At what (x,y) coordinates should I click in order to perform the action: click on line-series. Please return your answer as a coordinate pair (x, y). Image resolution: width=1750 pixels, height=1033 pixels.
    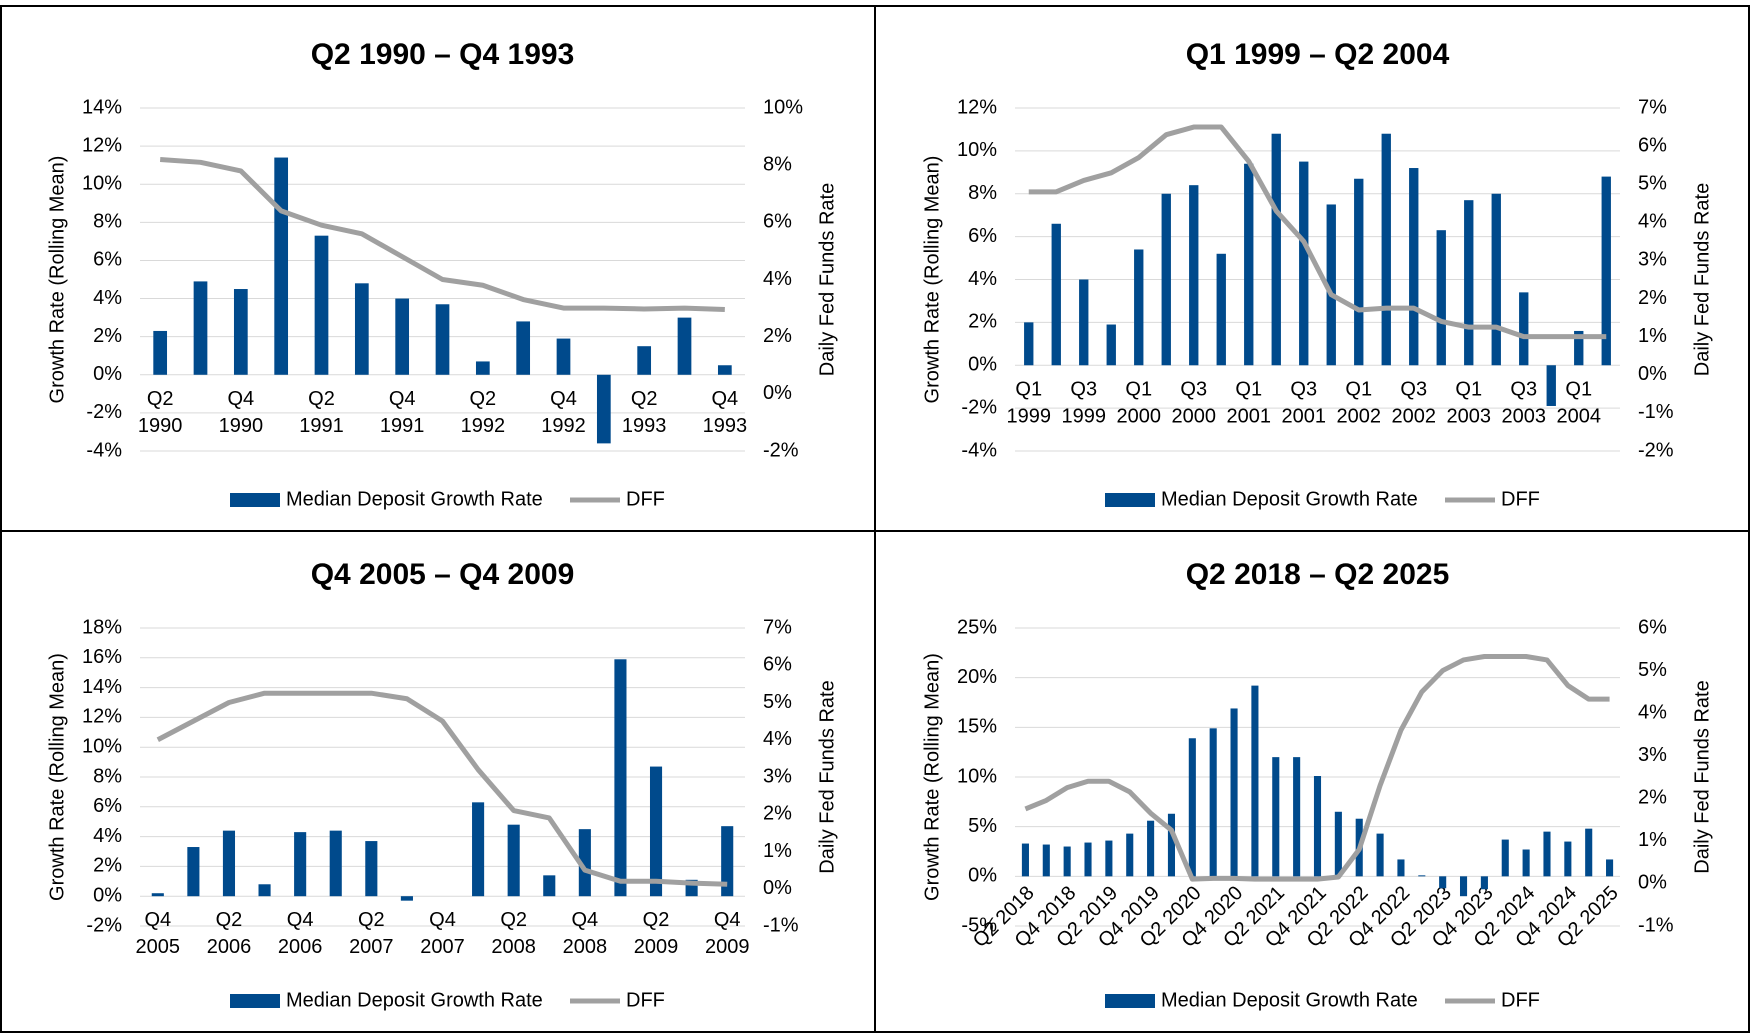
    Looking at the image, I should click on (442, 234).